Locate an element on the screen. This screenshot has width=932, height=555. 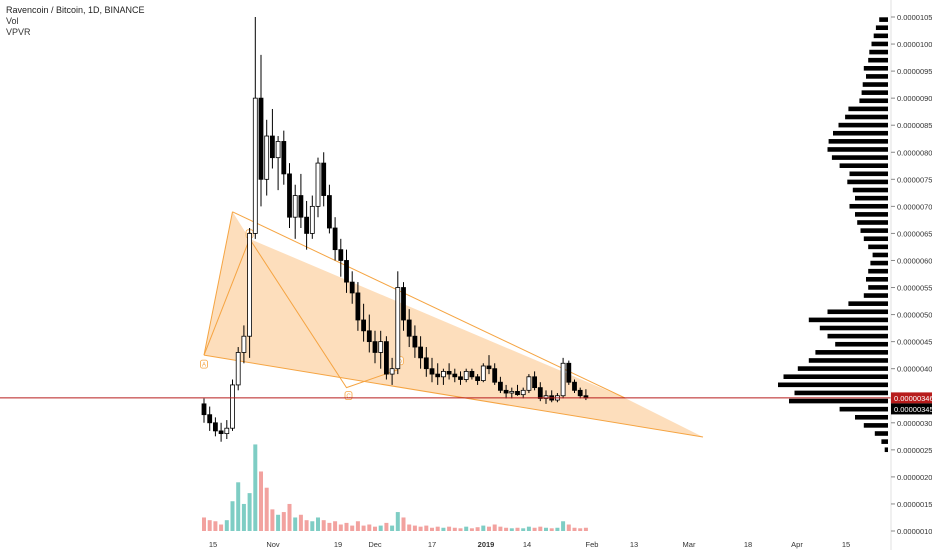
pattern-abcd-line is located at coordinates (300, 313).